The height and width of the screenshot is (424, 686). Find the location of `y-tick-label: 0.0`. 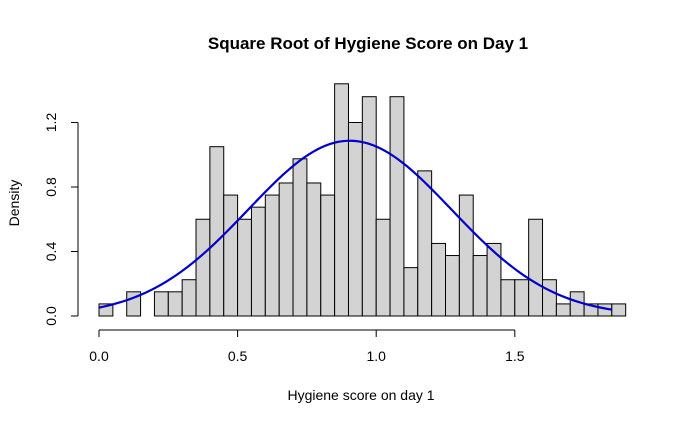

y-tick-label: 0.0 is located at coordinates (51, 316).